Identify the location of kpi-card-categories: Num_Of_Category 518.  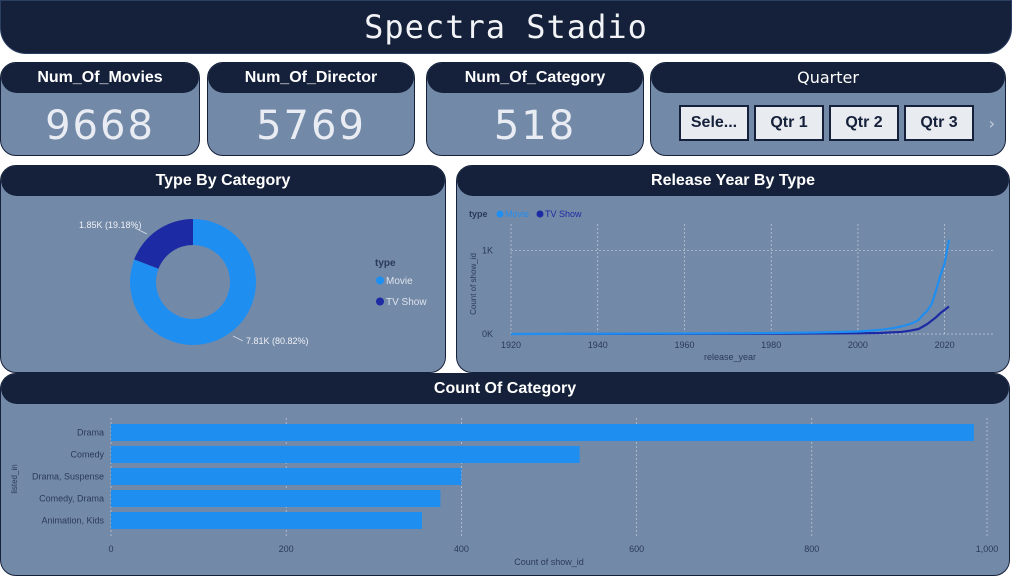
(535, 109).